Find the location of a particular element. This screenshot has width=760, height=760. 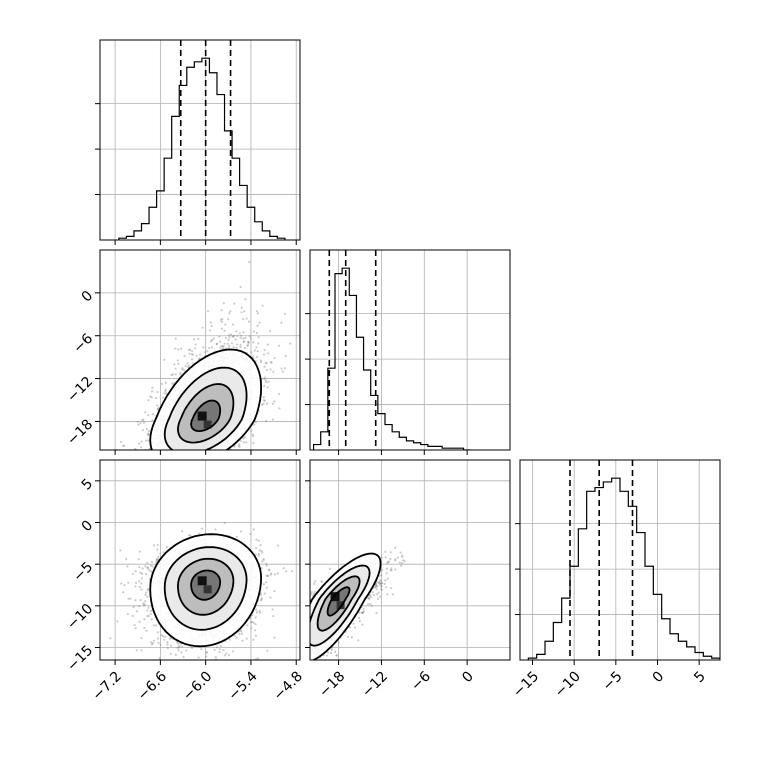

hist-0-panel is located at coordinates (198, 140).